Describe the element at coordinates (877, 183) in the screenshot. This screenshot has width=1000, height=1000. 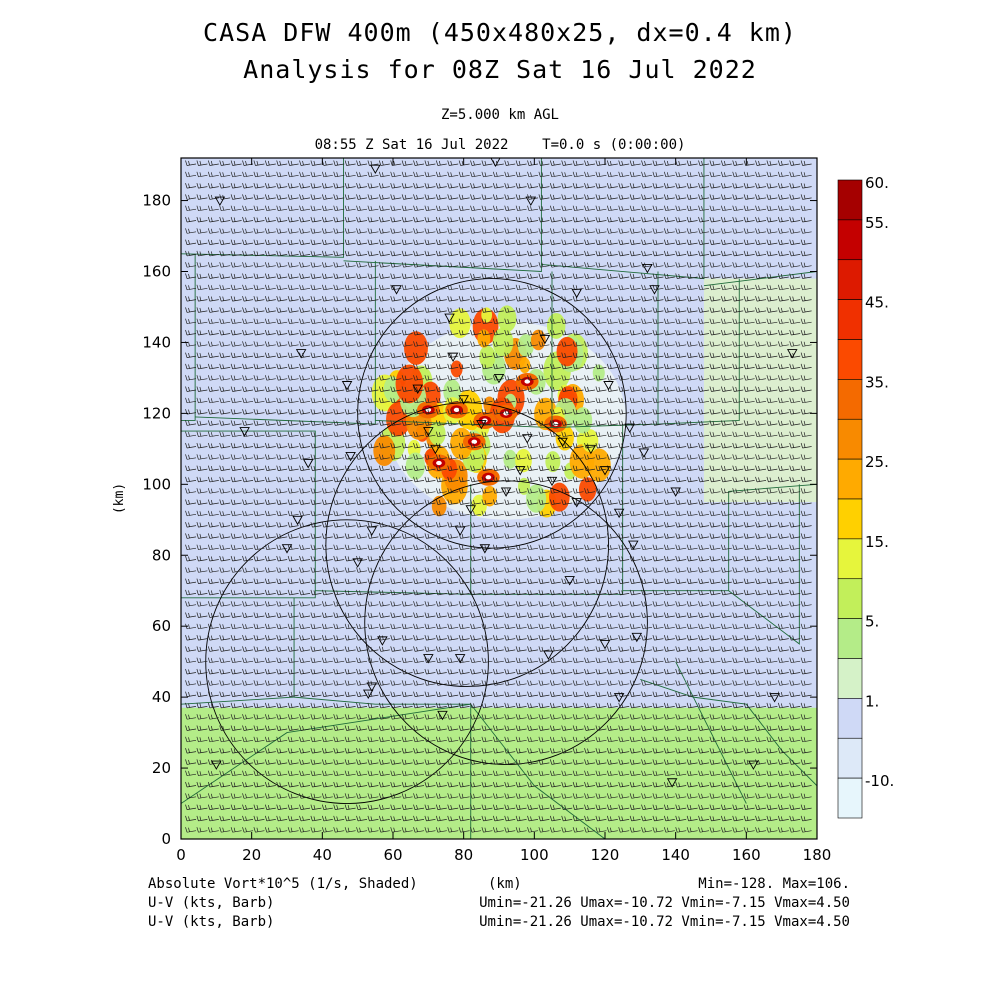
I see `colorbar-label: 60.` at that location.